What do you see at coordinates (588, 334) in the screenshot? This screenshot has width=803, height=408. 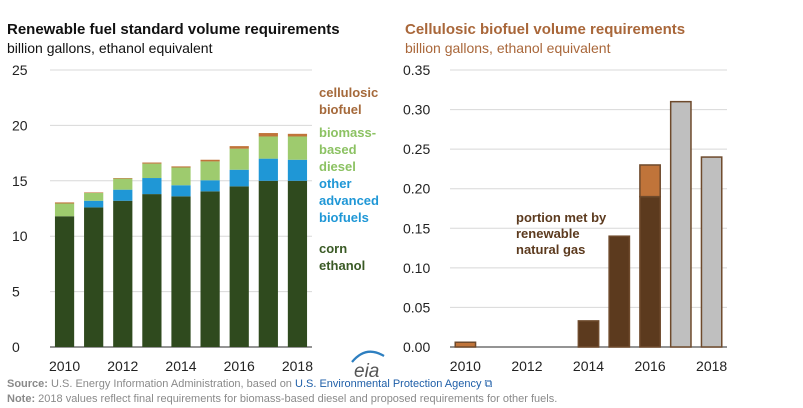 I see `bar-2014-portion` at bounding box center [588, 334].